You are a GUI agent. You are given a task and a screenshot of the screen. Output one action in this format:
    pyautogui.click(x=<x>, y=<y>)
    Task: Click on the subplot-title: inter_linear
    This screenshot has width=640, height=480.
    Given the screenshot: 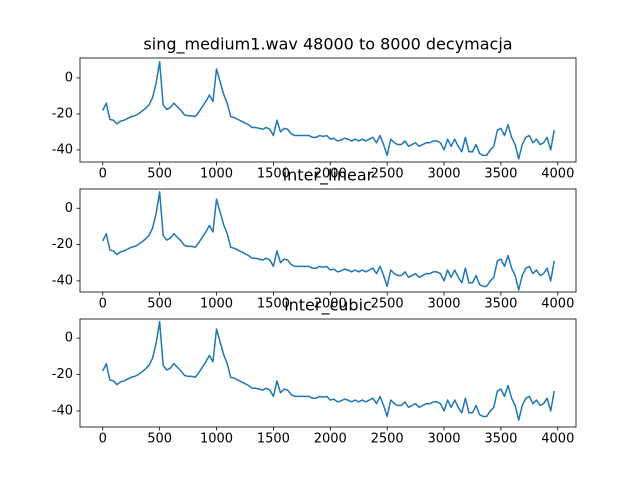 What is the action you would take?
    pyautogui.click(x=328, y=176)
    